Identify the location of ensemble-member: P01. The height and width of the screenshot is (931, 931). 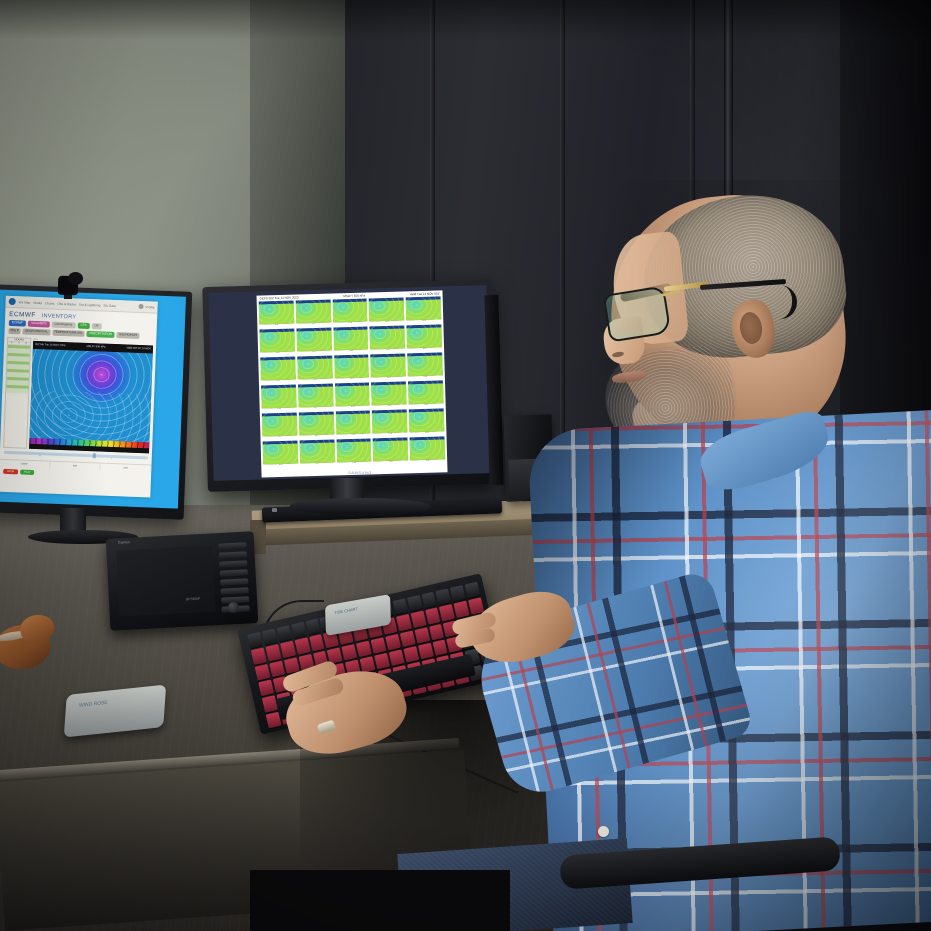
(276, 314).